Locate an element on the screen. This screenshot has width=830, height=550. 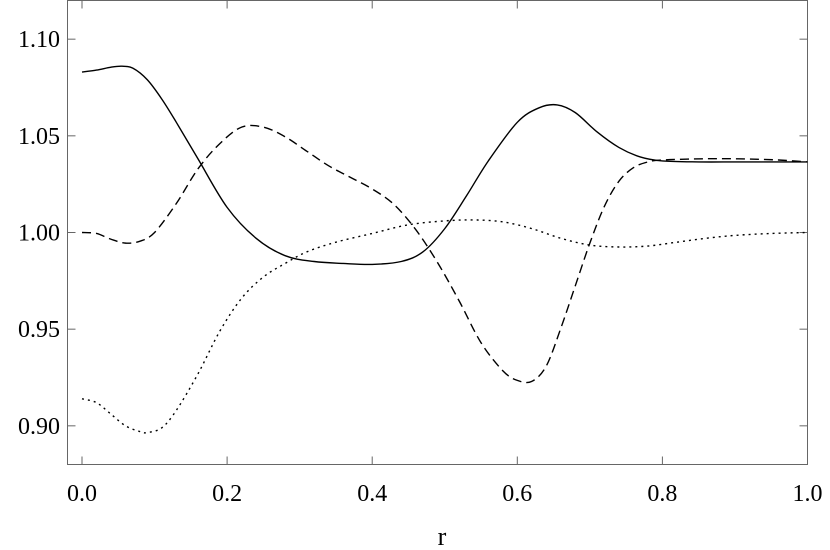
y-tick-label: 0.90 is located at coordinates (39, 427).